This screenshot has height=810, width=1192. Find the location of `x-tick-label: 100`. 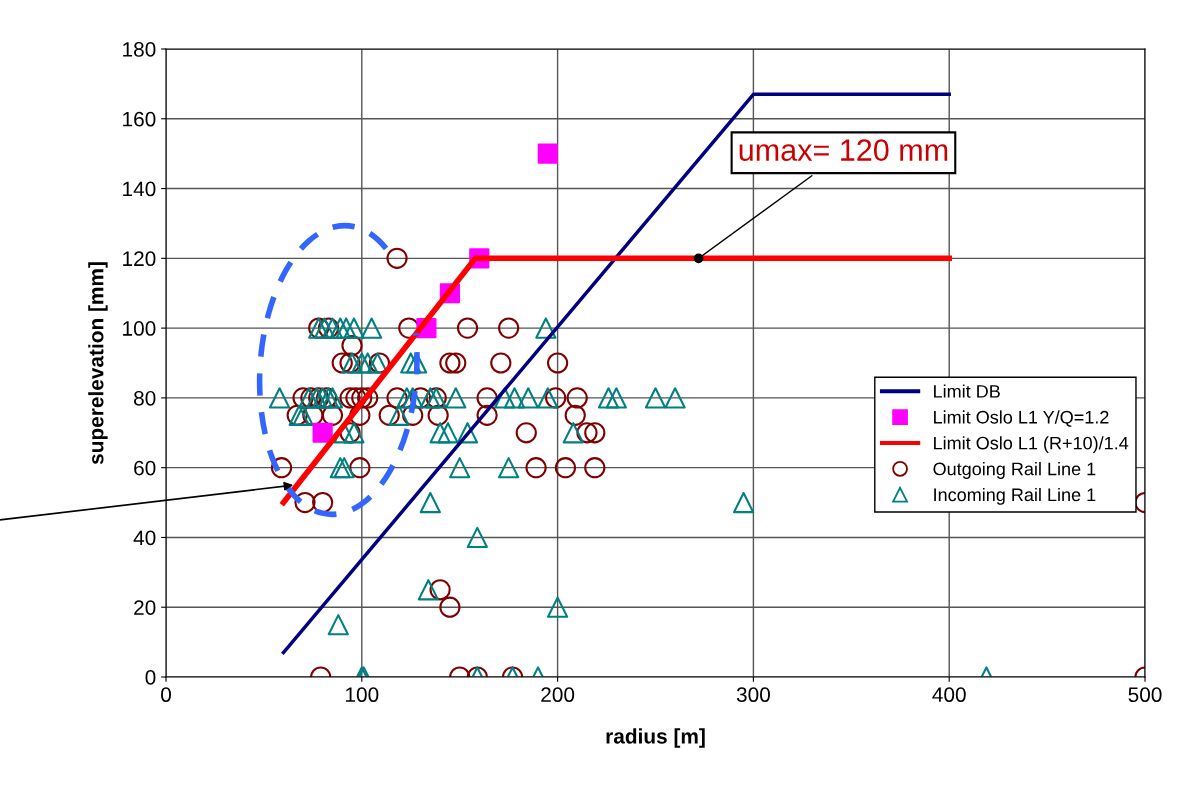

x-tick-label: 100 is located at coordinates (362, 695).